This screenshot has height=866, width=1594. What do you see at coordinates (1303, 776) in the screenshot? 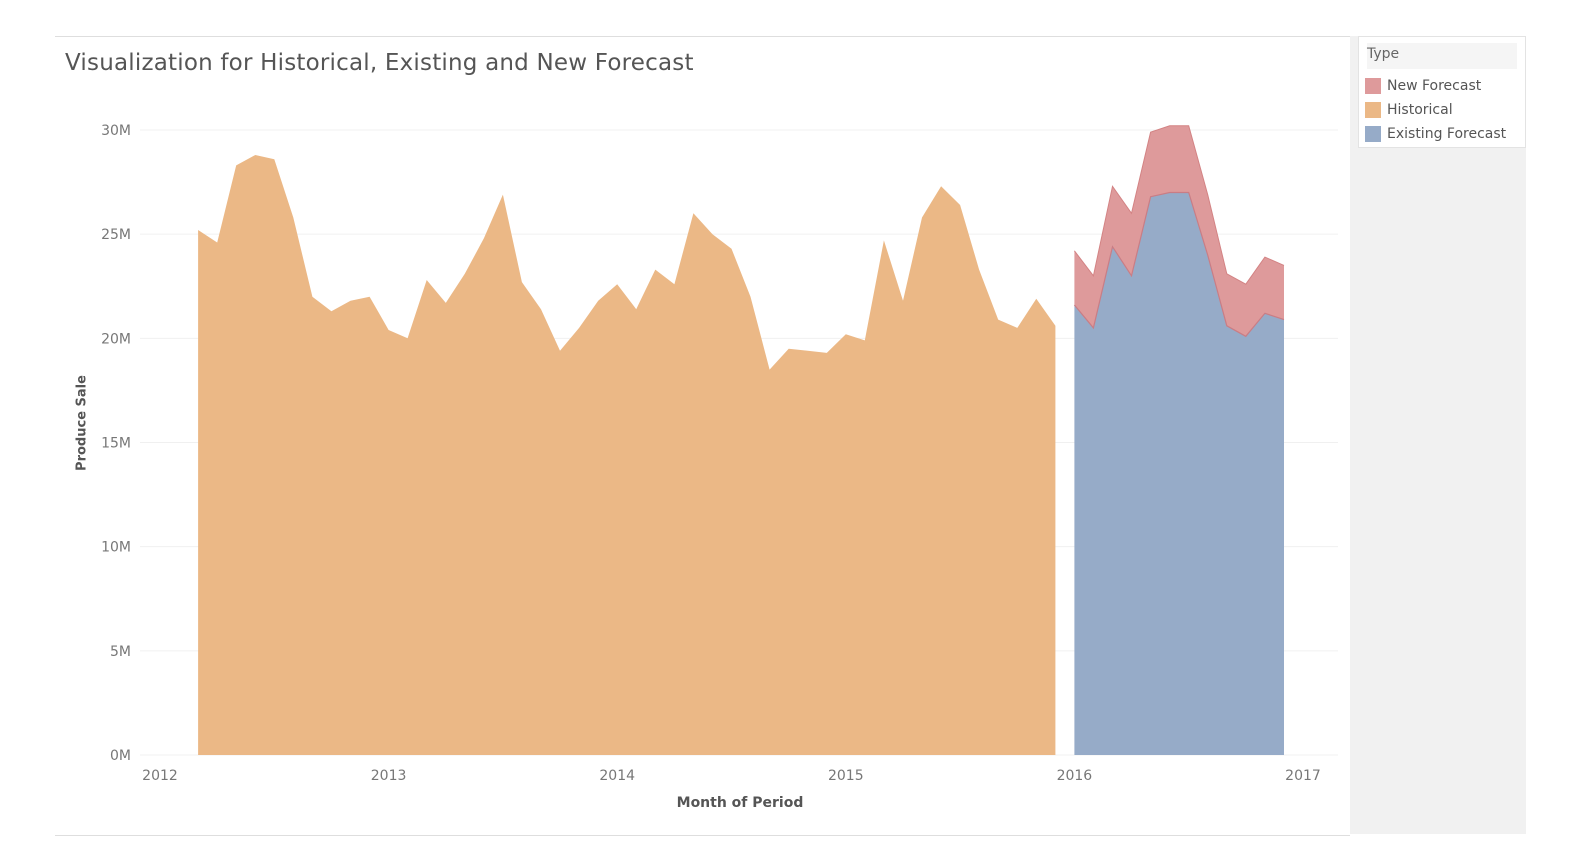
I see `x-tick-label: 2017` at bounding box center [1303, 776].